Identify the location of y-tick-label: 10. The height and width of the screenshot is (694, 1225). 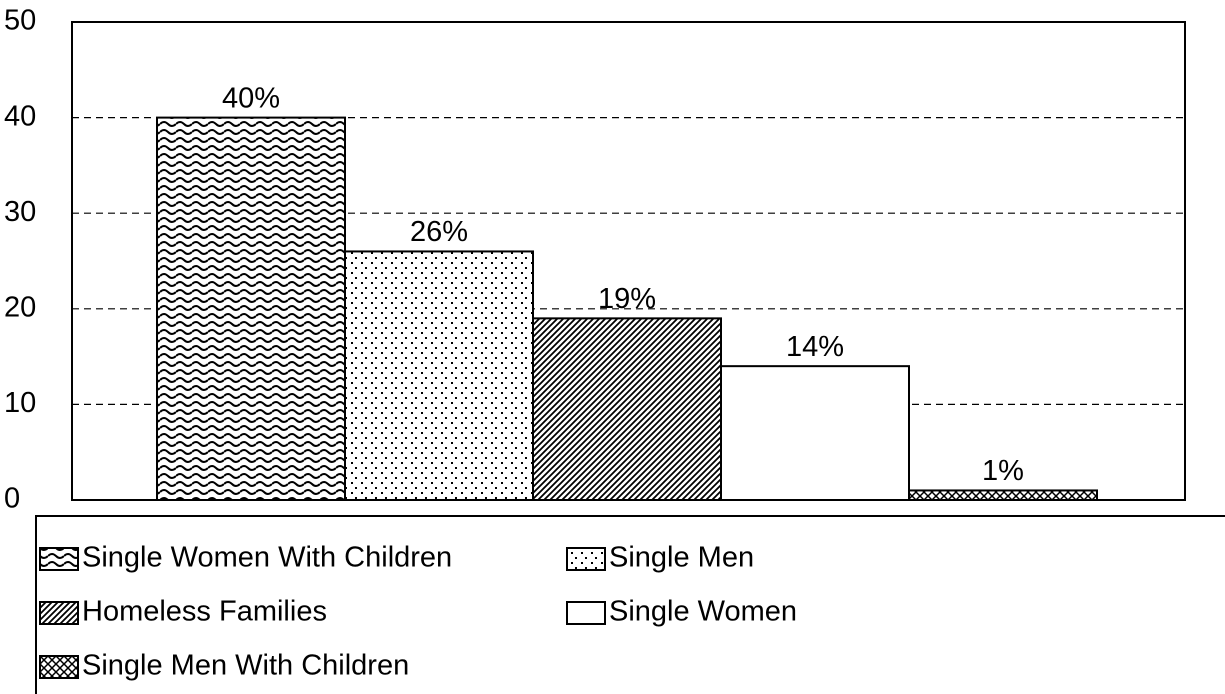
(20, 403).